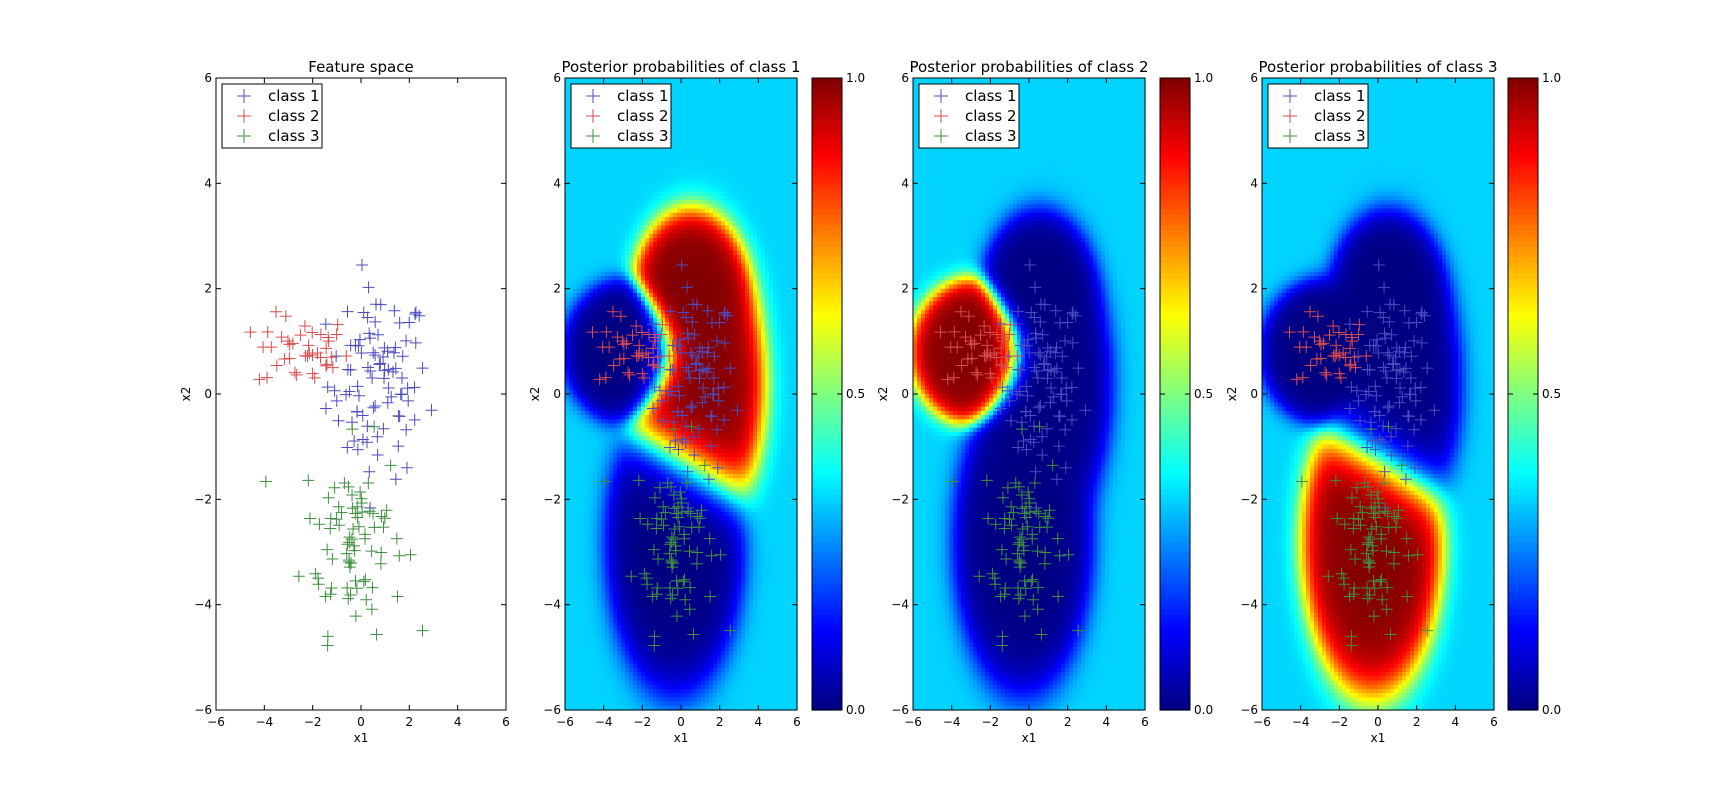 The width and height of the screenshot is (1716, 785). Describe the element at coordinates (458, 722) in the screenshot. I see `x-tick-label: 4` at that location.